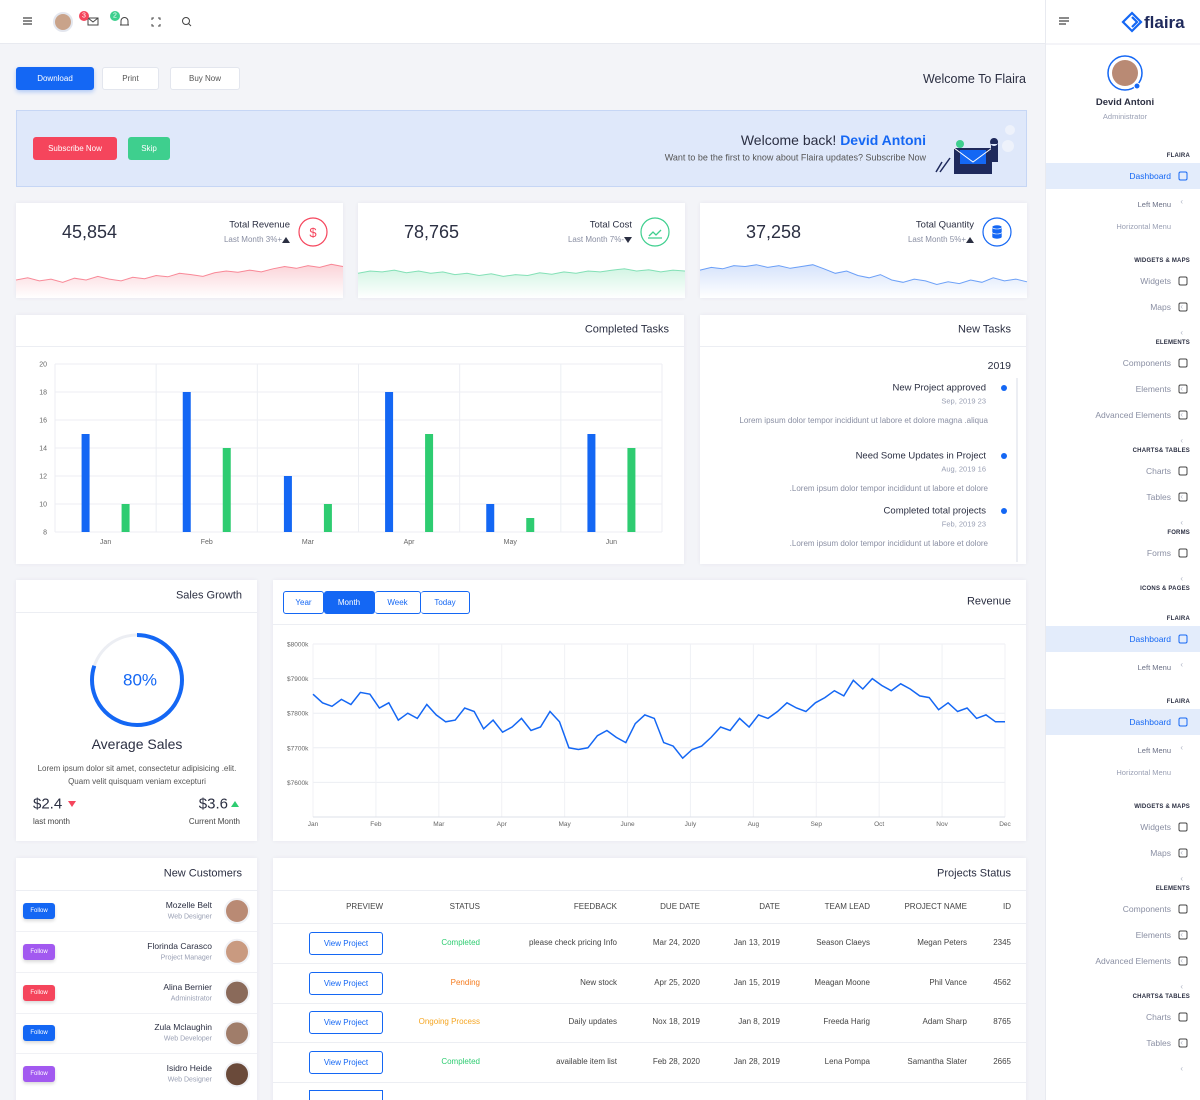 The height and width of the screenshot is (1100, 1200). Describe the element at coordinates (1064, 21) in the screenshot. I see `menu-icon` at that location.